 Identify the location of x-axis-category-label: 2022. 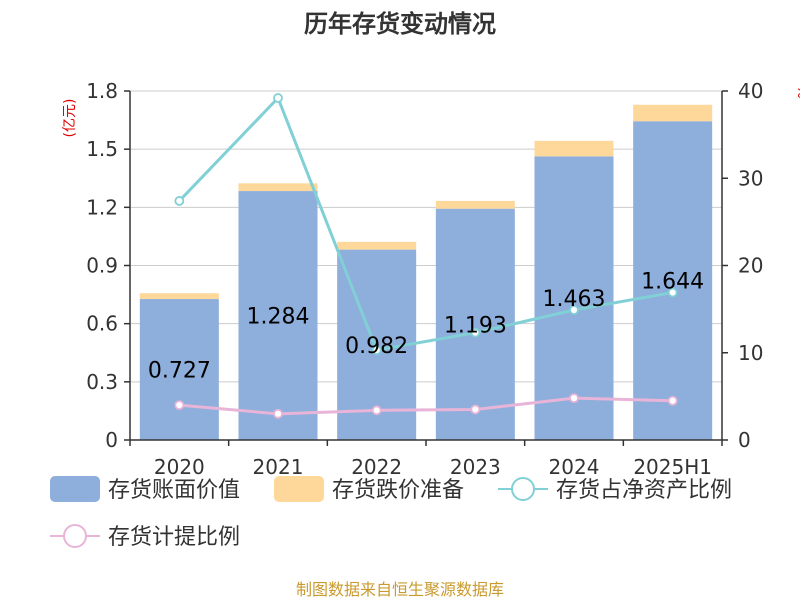
(376, 467).